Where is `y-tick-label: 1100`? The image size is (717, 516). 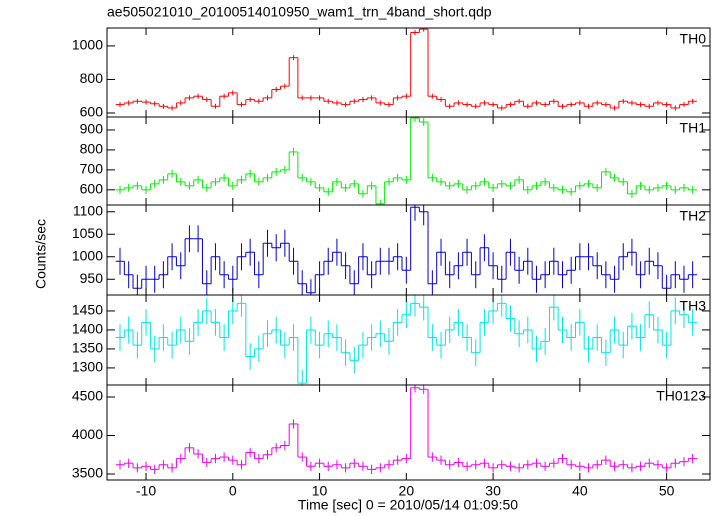
y-tick-label: 1100 is located at coordinates (88, 210).